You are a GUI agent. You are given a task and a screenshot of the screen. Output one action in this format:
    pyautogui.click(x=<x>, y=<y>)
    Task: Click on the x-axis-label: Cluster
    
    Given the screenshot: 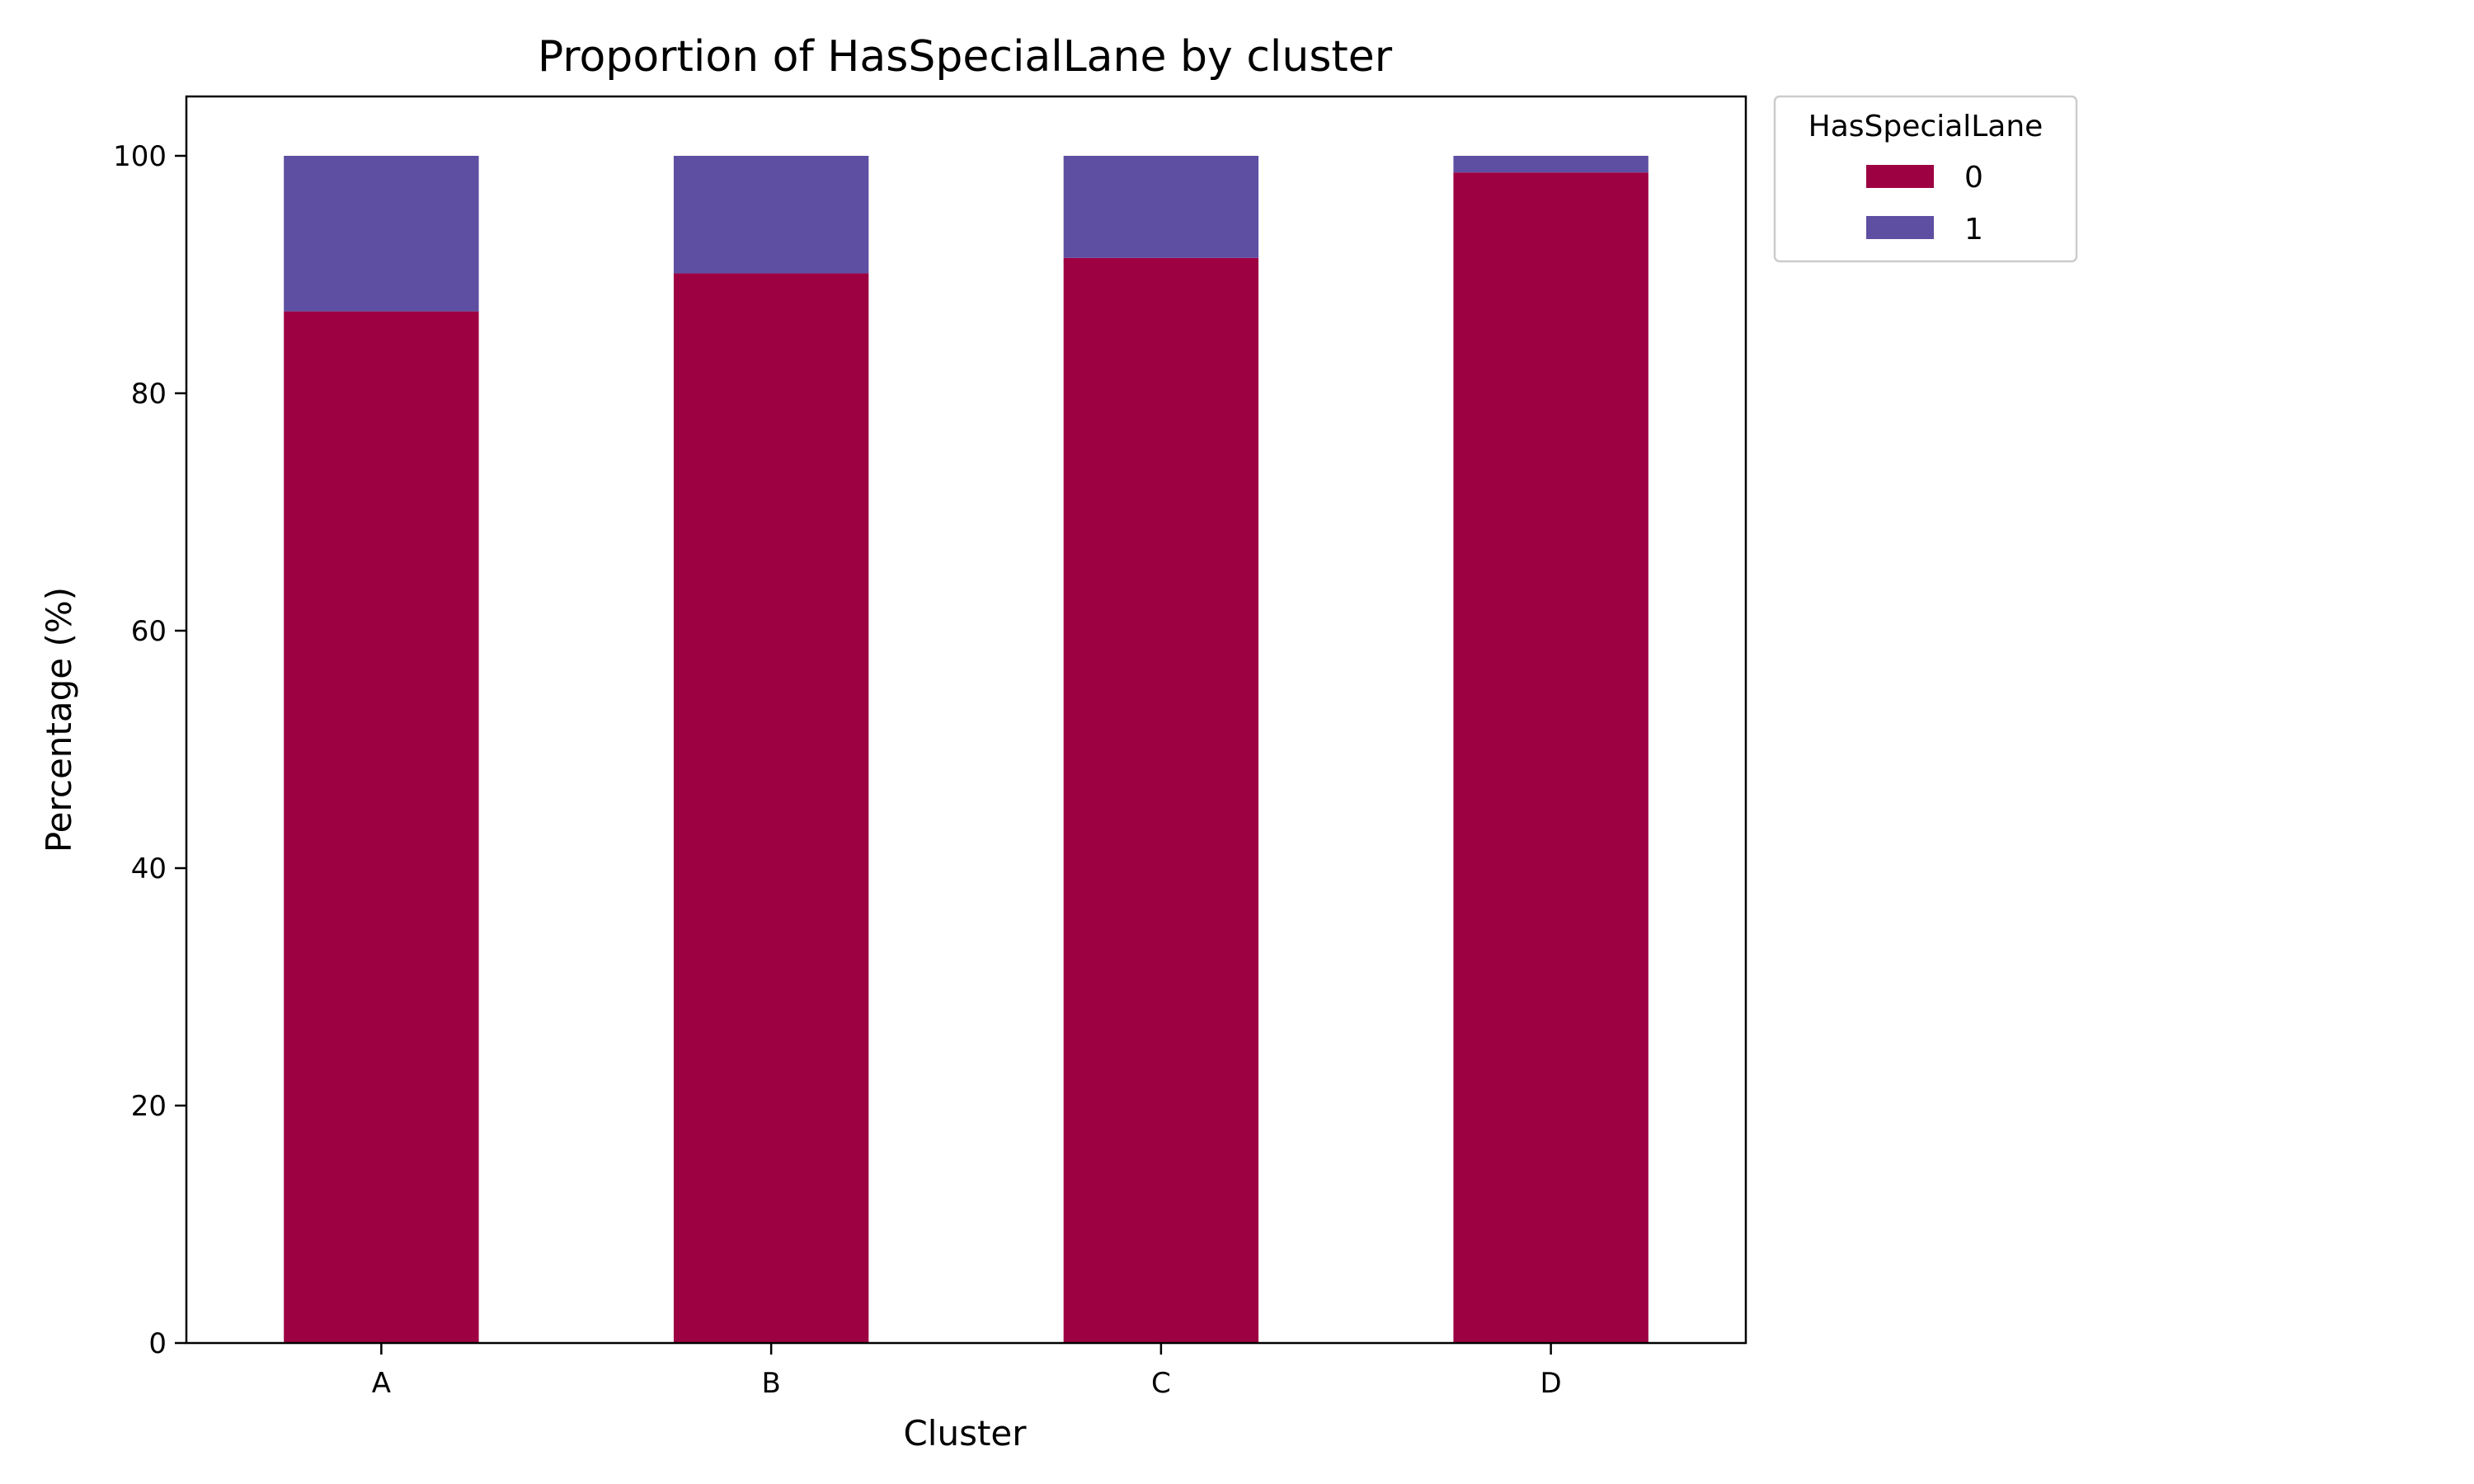 What is the action you would take?
    pyautogui.click(x=965, y=1433)
    